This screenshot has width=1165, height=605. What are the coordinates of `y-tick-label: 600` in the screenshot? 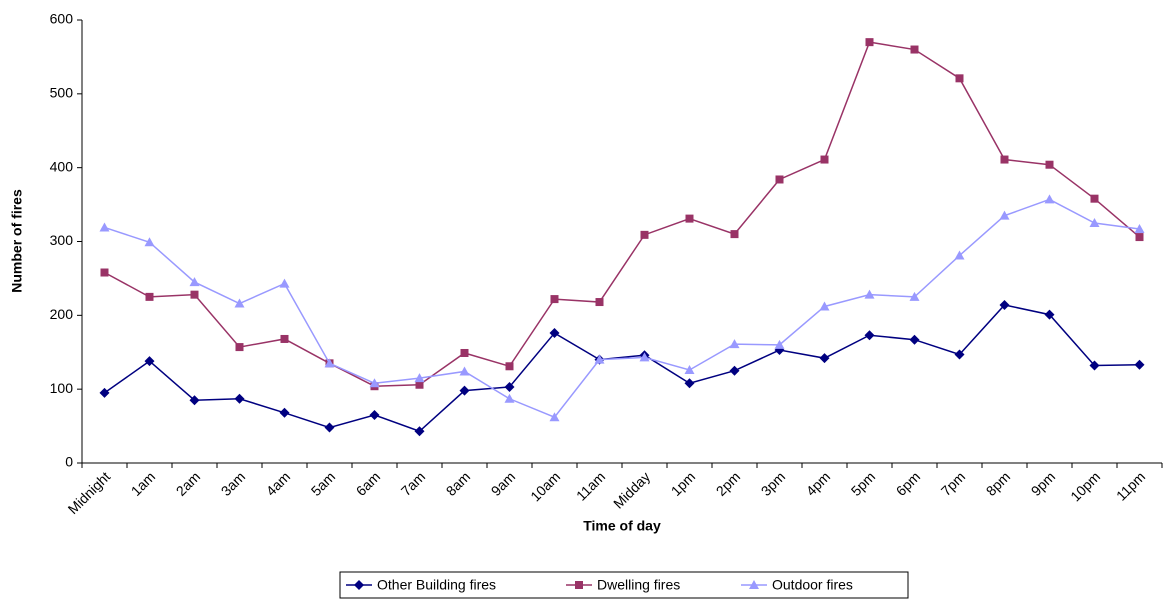 It's located at (62, 19).